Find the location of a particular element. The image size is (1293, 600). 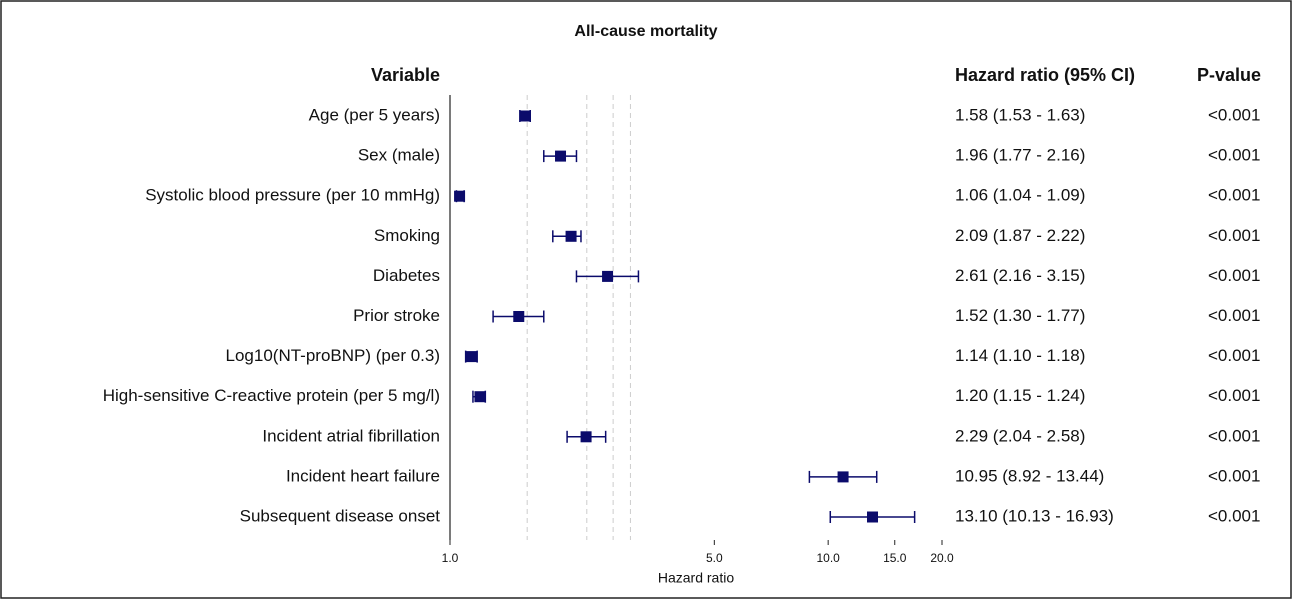

ci-label: 1.96 (1.77 - 2.16) is located at coordinates (1020, 155).